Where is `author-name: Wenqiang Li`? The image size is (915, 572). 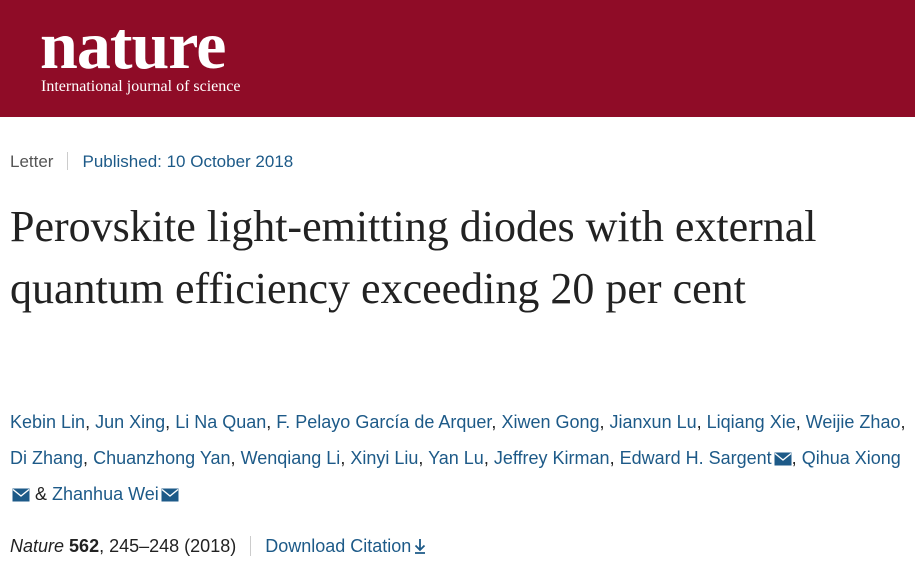 author-name: Wenqiang Li is located at coordinates (290, 458).